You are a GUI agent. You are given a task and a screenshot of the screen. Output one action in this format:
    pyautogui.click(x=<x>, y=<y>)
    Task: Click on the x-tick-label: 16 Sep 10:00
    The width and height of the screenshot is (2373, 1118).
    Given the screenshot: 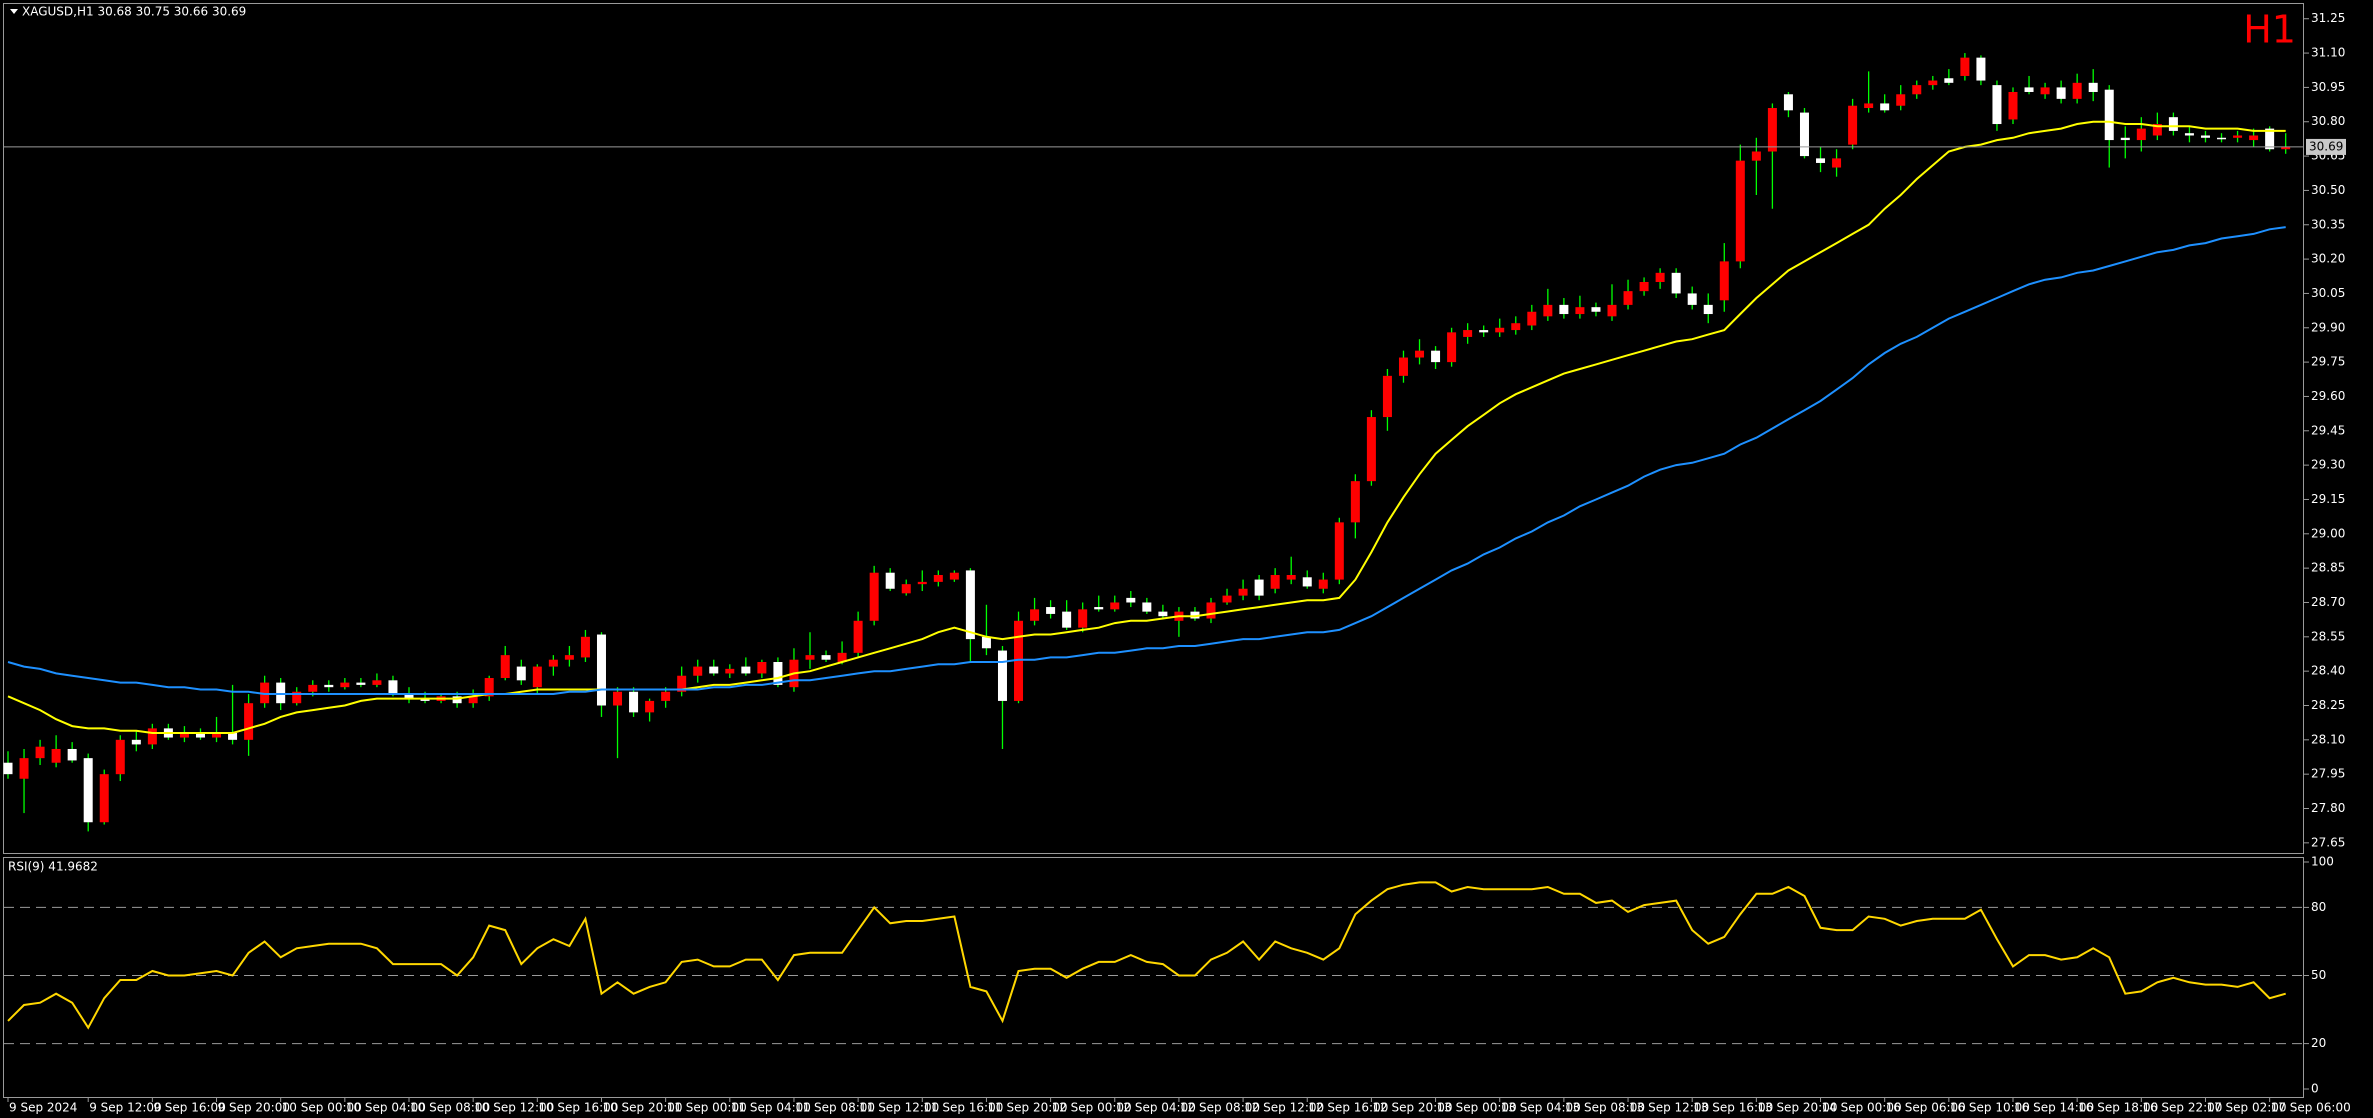 What is the action you would take?
    pyautogui.click(x=1990, y=1108)
    